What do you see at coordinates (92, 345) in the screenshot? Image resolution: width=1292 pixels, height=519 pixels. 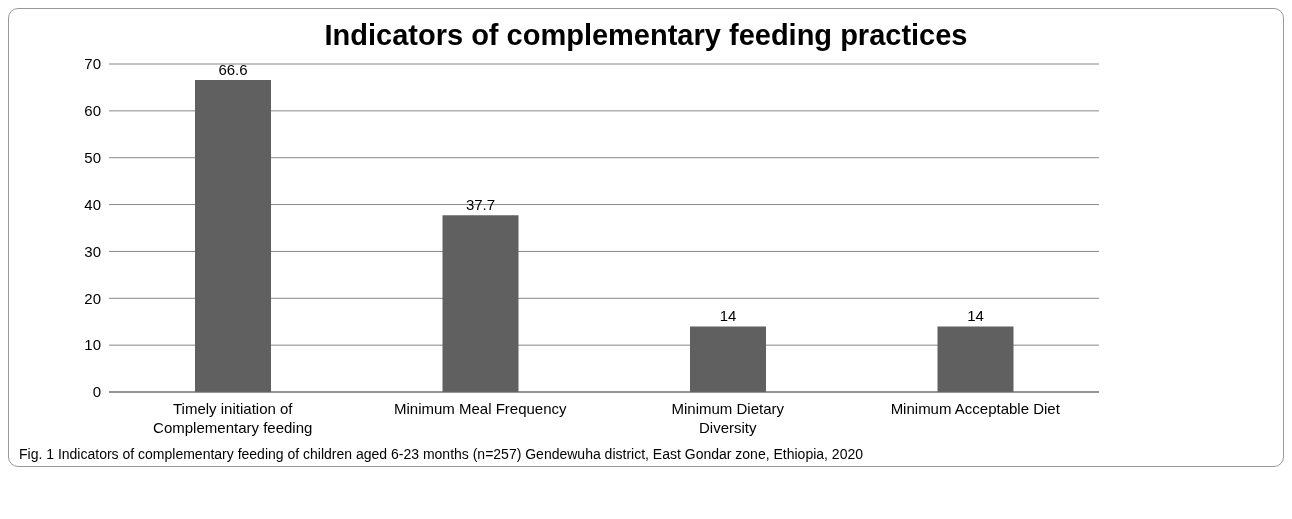 I see `y-tick-label: 10` at bounding box center [92, 345].